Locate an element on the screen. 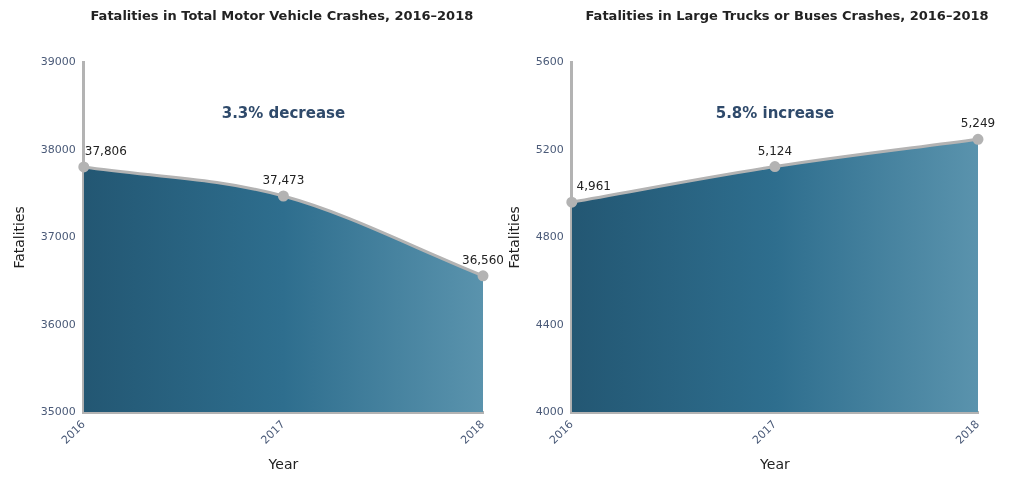 This screenshot has width=1013, height=489. y-tick-label: 5200 is located at coordinates (549, 149).